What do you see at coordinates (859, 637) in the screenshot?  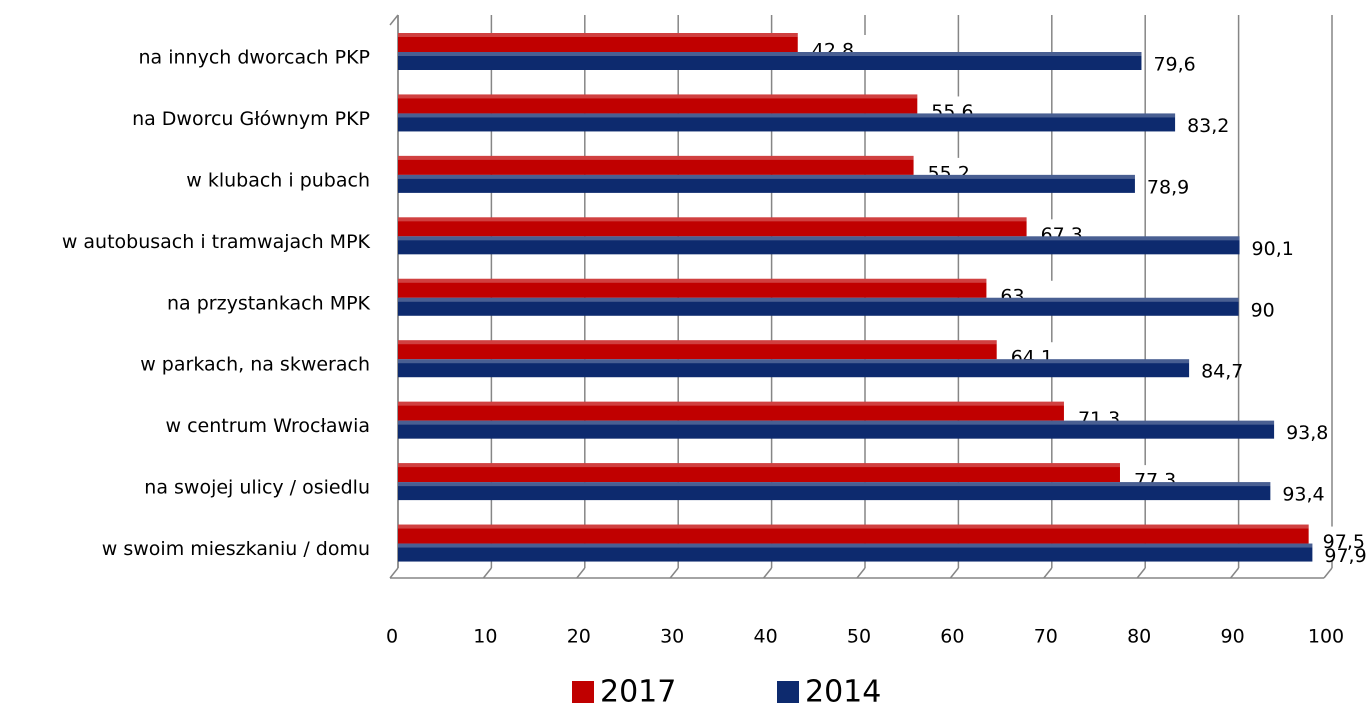 I see `x-tick-label: 50` at bounding box center [859, 637].